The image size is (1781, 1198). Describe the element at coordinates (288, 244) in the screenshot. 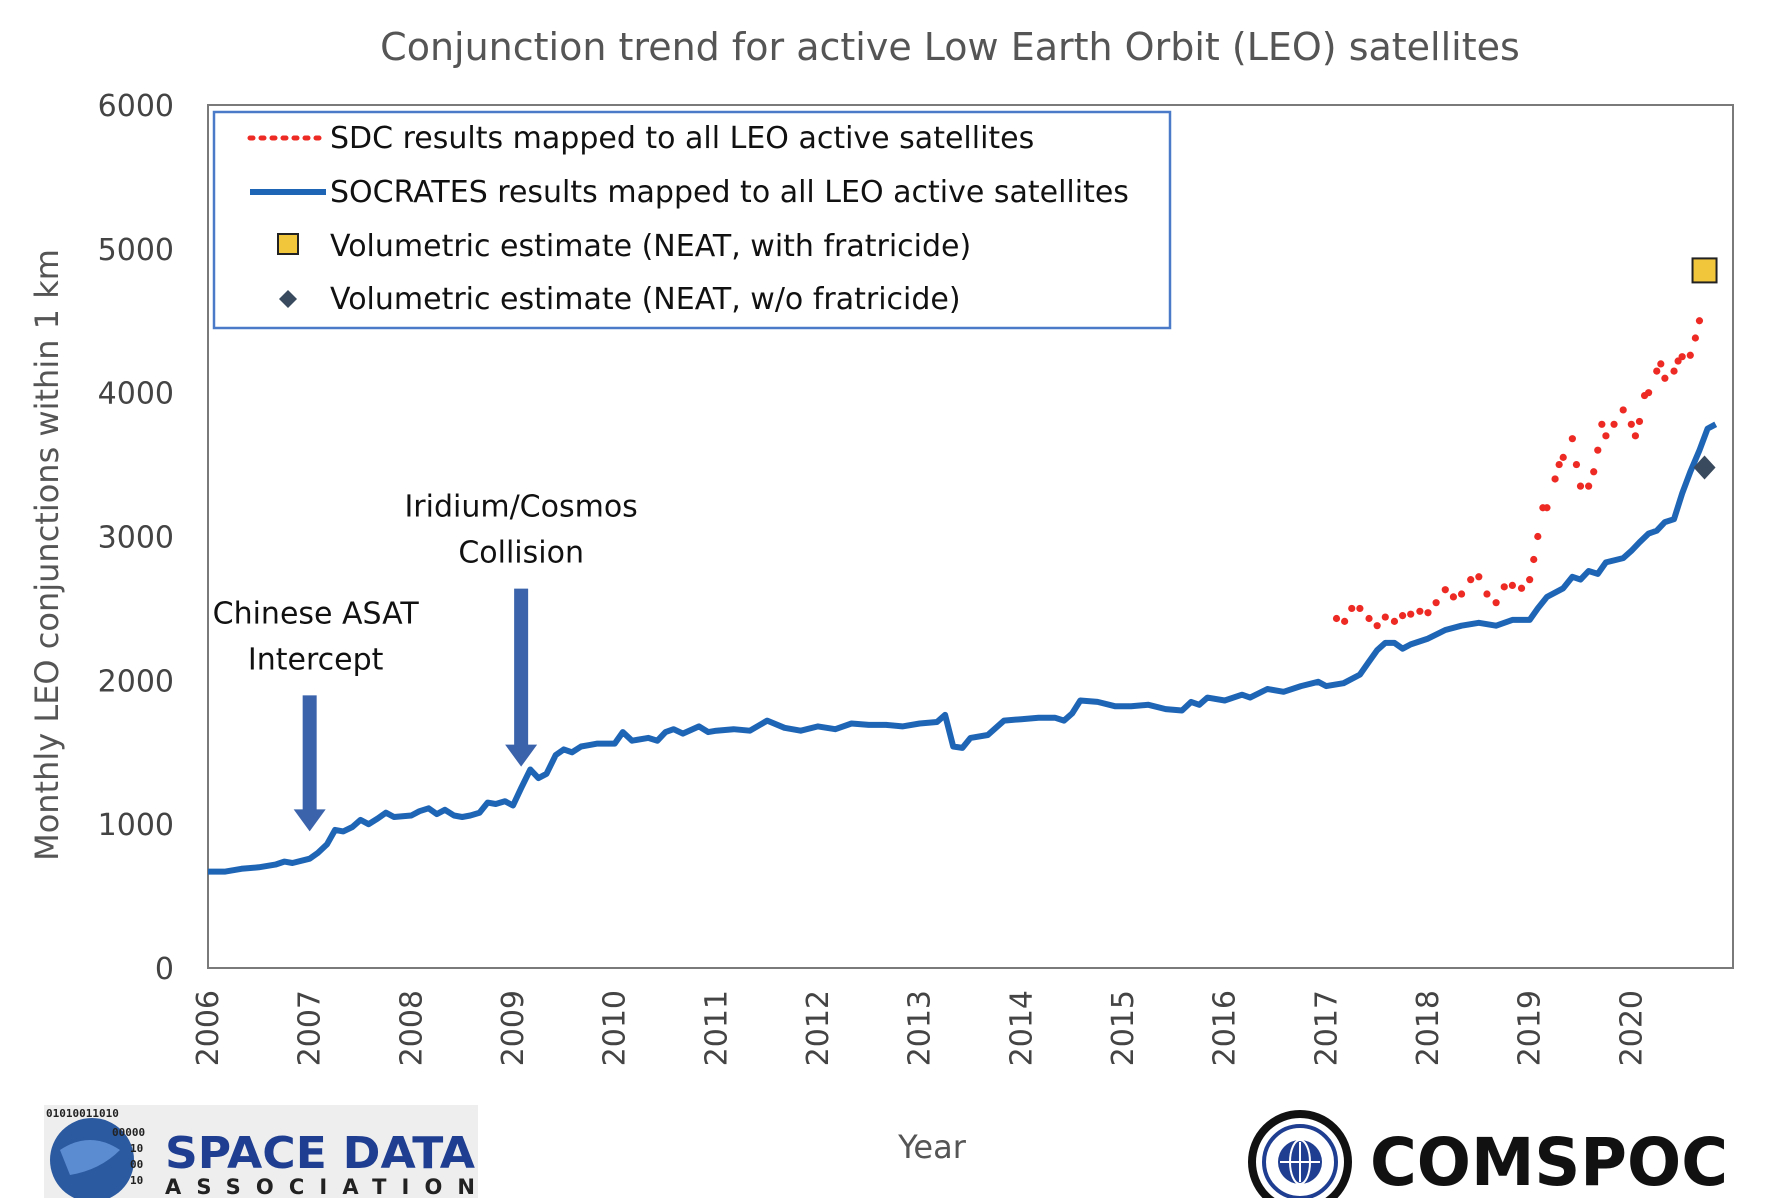

I see `legend-neat-with-swatch` at that location.